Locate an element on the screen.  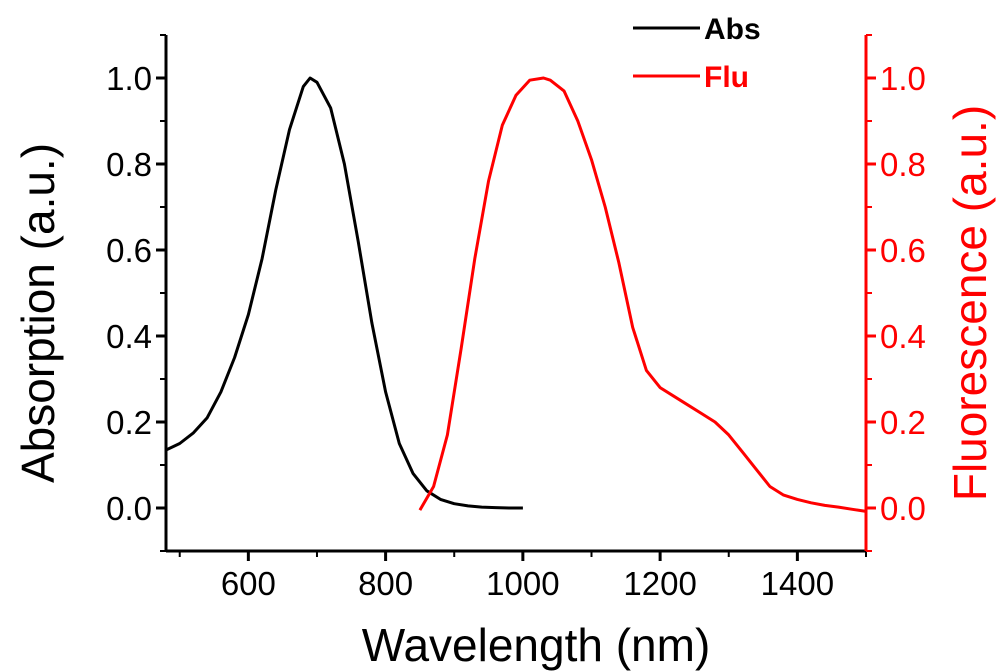
y-right-tick-label: 1.0 is located at coordinates (903, 78).